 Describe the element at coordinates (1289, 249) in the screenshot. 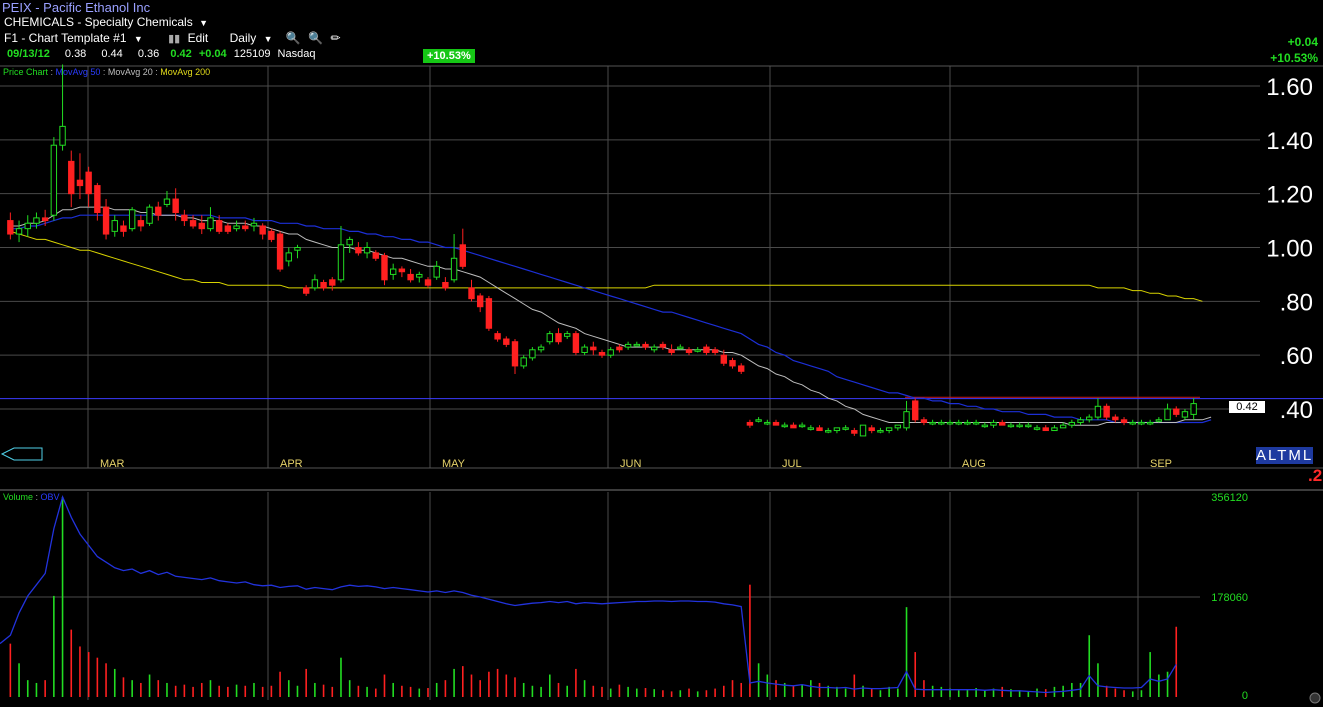

I see `price-tick-label: 1.00` at that location.